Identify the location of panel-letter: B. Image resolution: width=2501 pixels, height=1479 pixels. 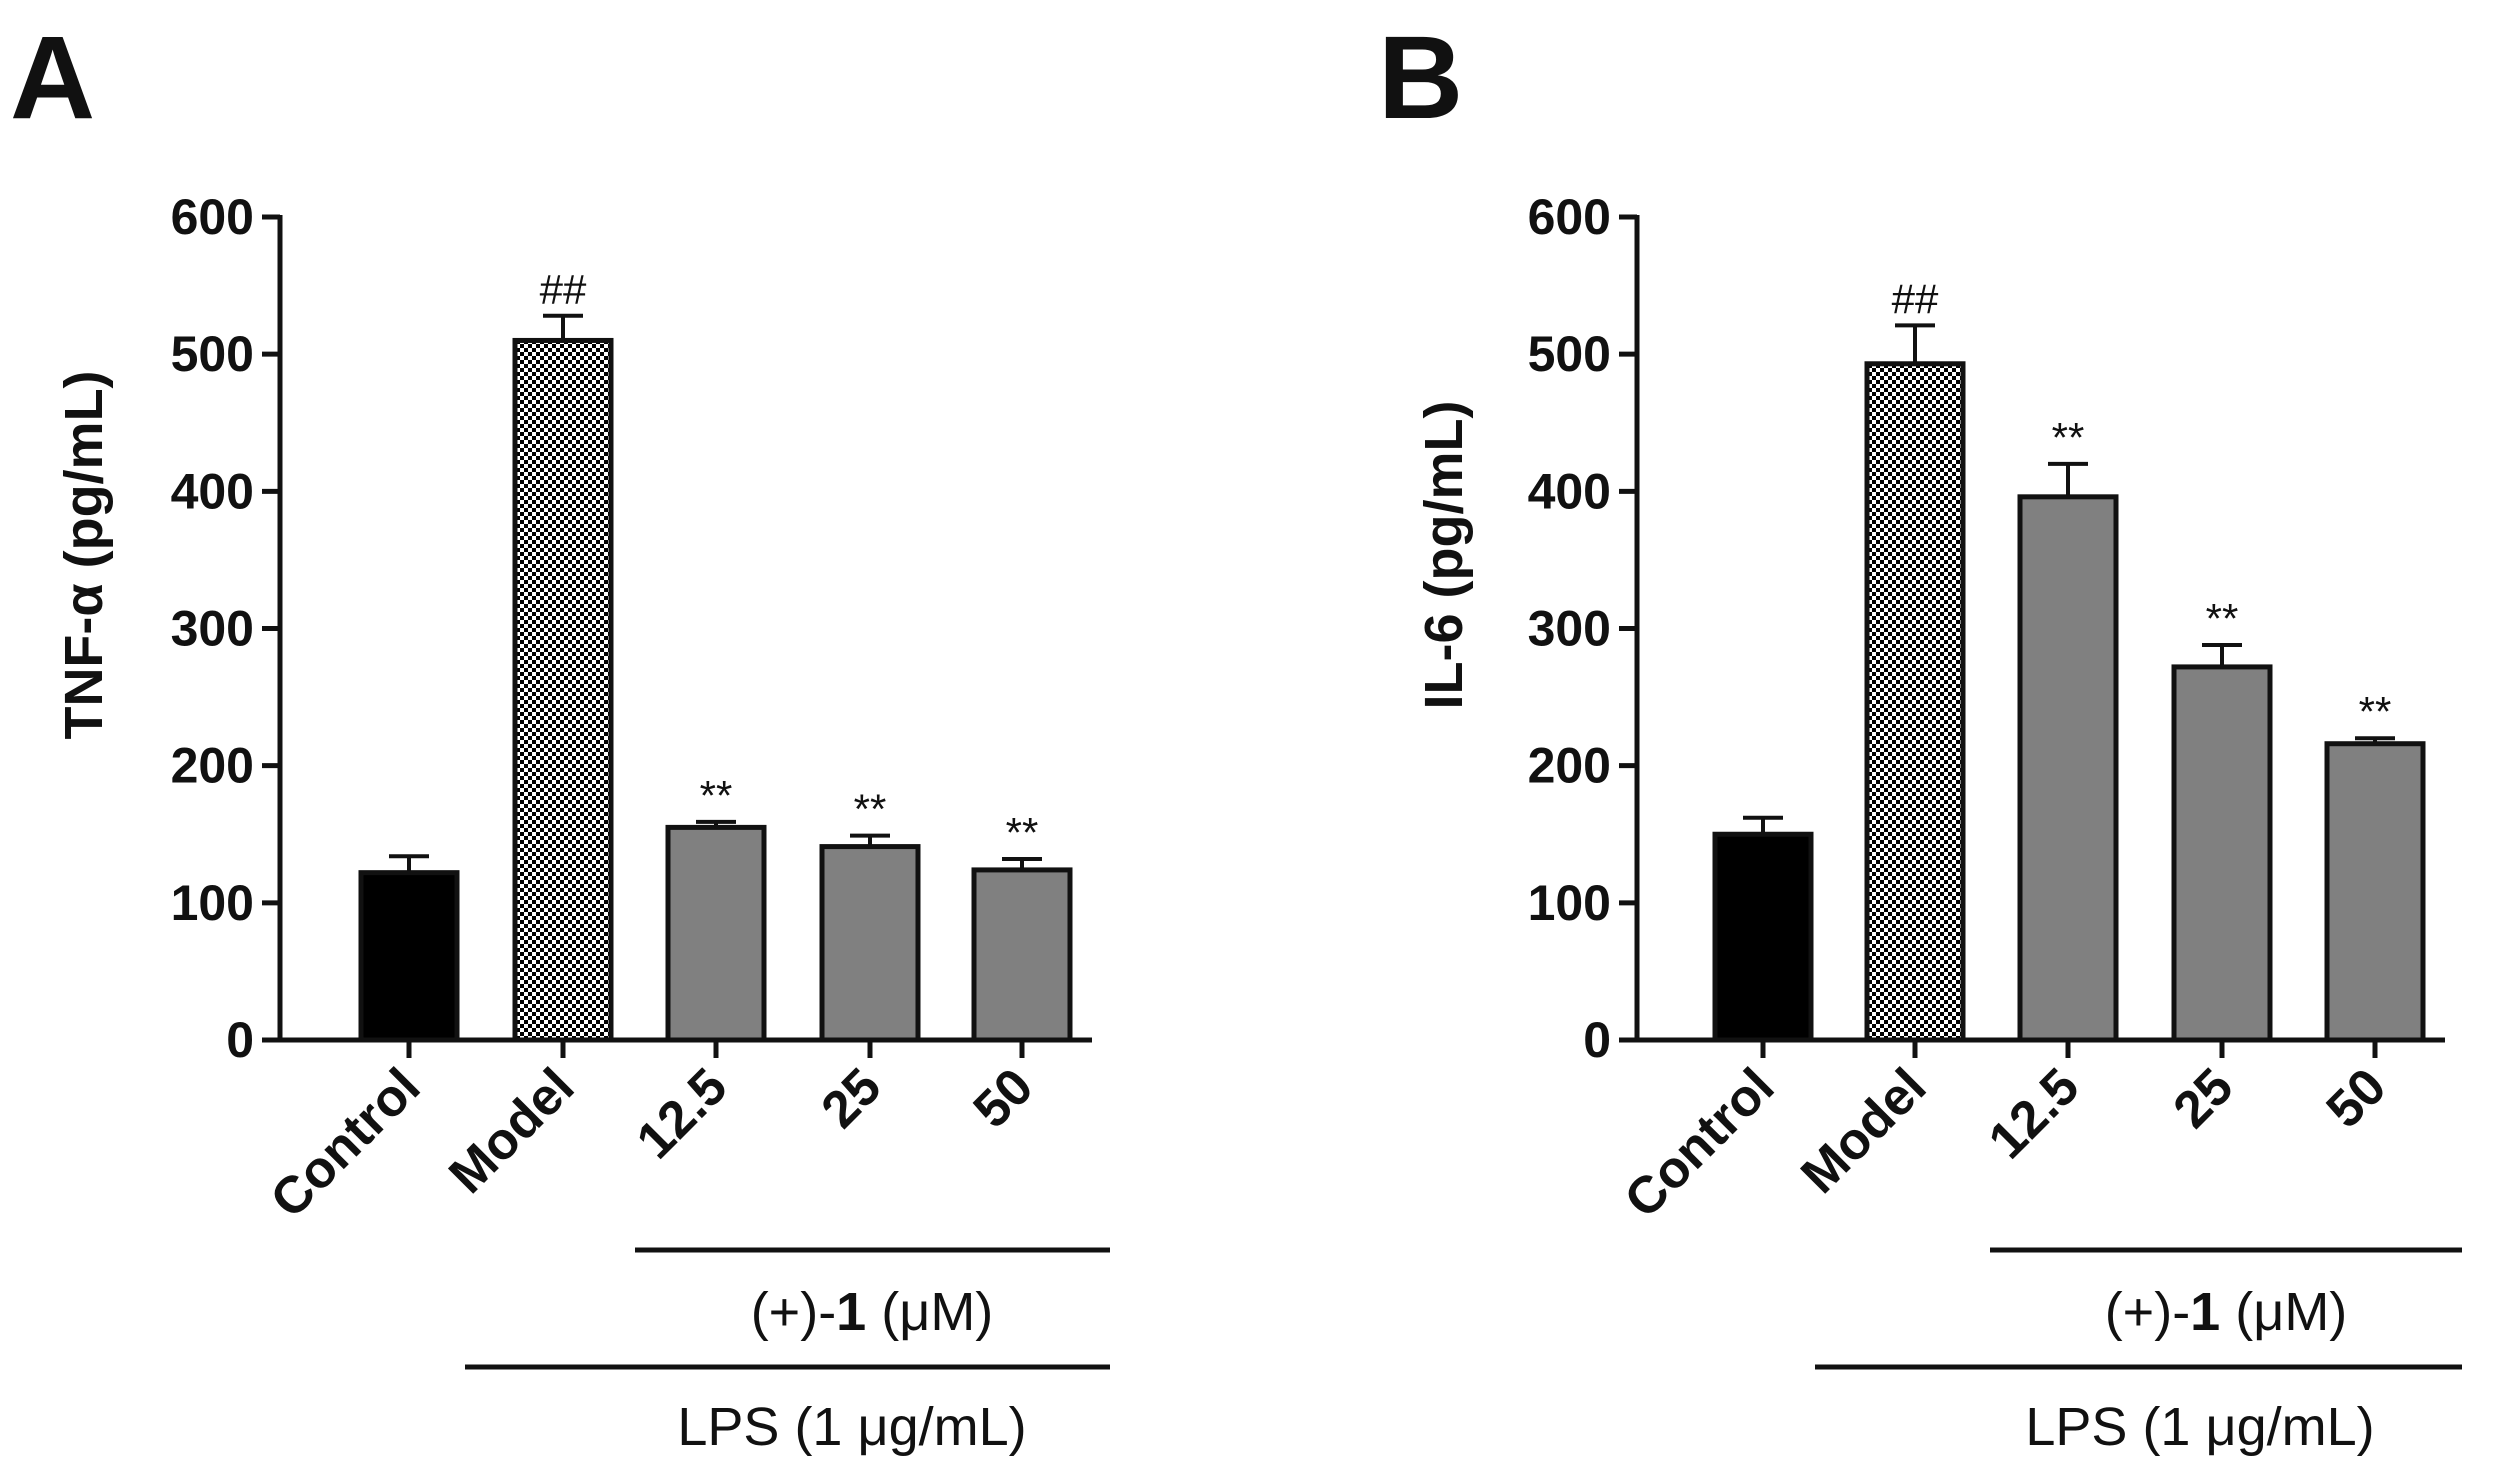
(1420, 78).